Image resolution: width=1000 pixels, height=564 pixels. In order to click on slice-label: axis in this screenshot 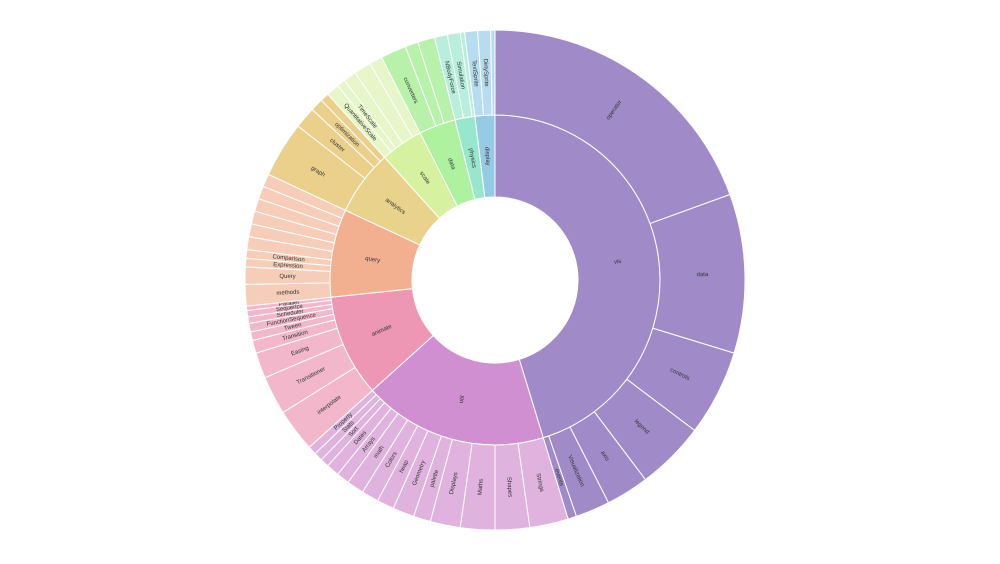, I will do `click(604, 456)`.